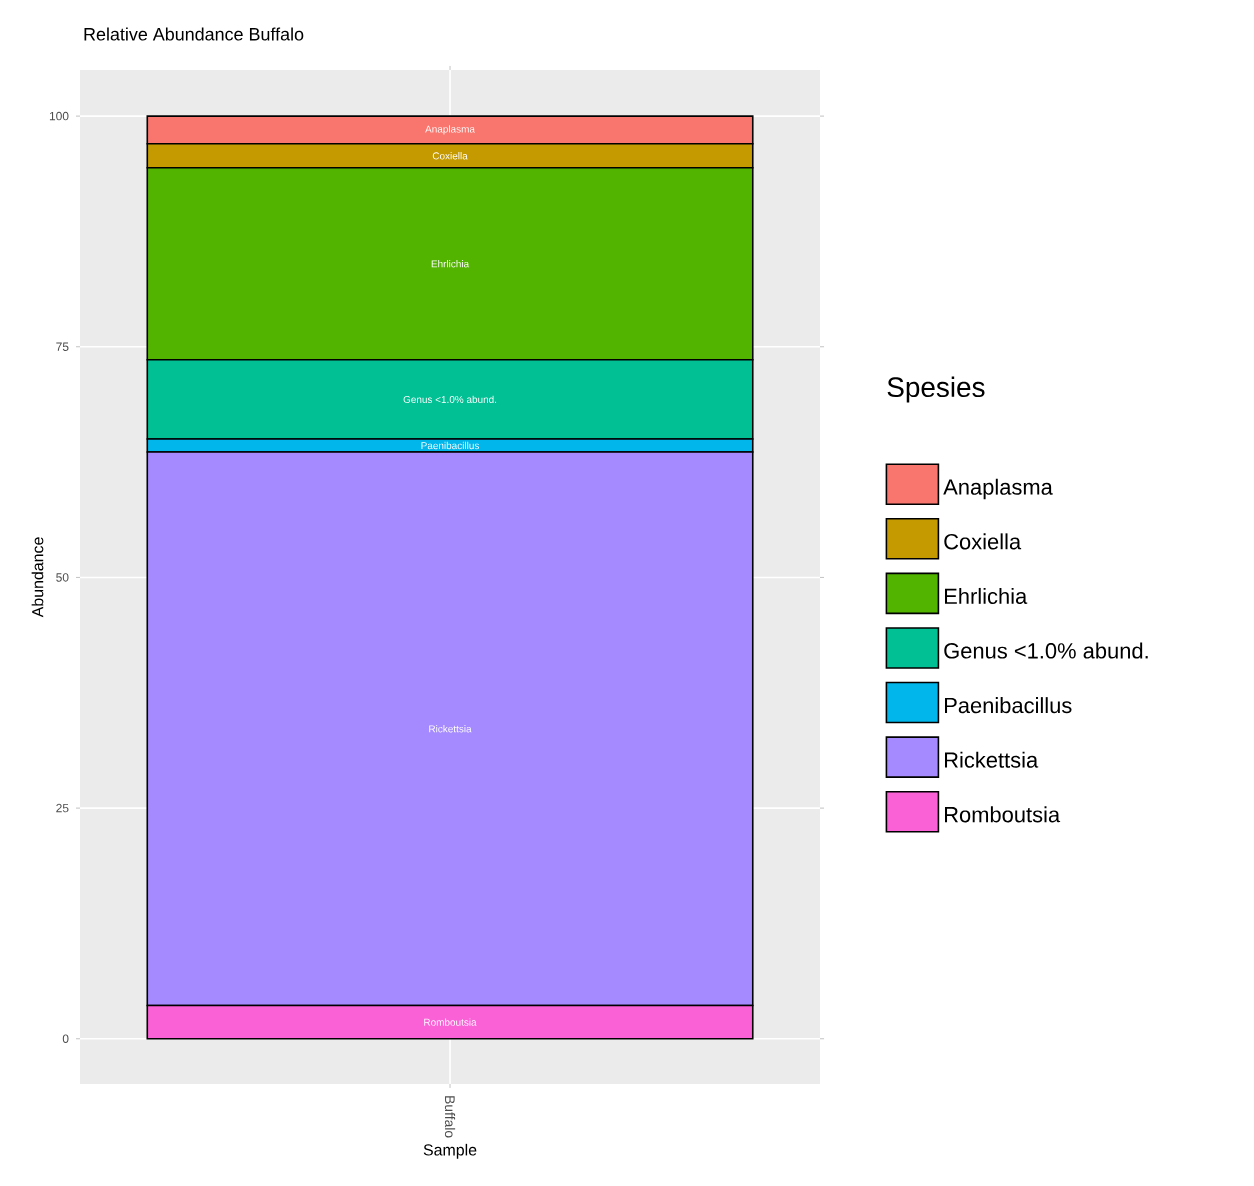  What do you see at coordinates (986, 596) in the screenshot?
I see `legend-label: Ehrlichia` at bounding box center [986, 596].